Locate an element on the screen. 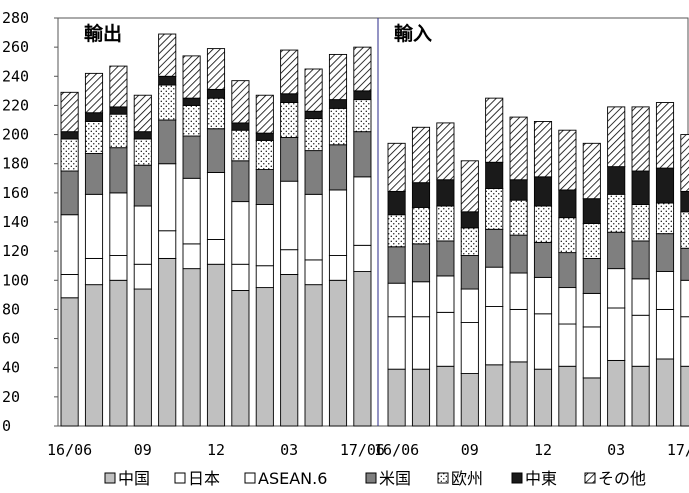  legend-label: 日本 is located at coordinates (204, 478).